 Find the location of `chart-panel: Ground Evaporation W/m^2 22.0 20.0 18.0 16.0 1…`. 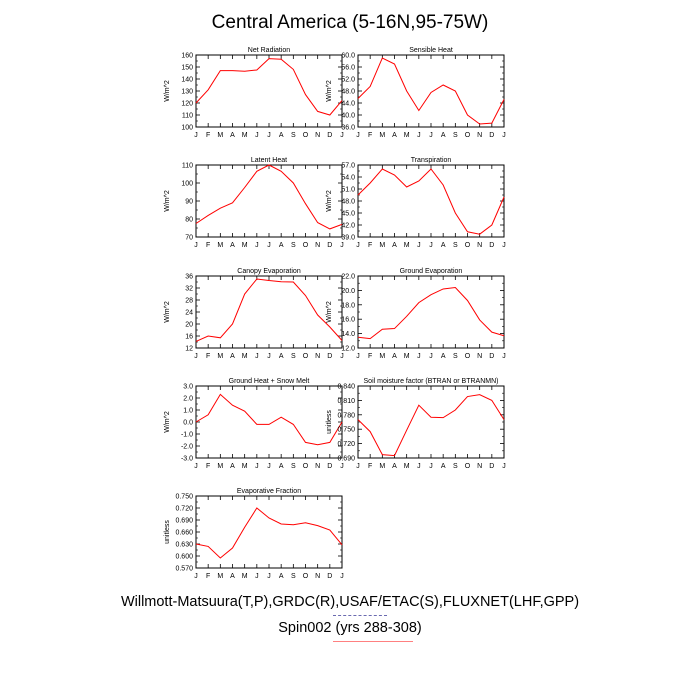

chart-panel: Ground Evaporation W/m^2 22.0 20.0 18.0 16.0 1… is located at coordinates (416, 314).